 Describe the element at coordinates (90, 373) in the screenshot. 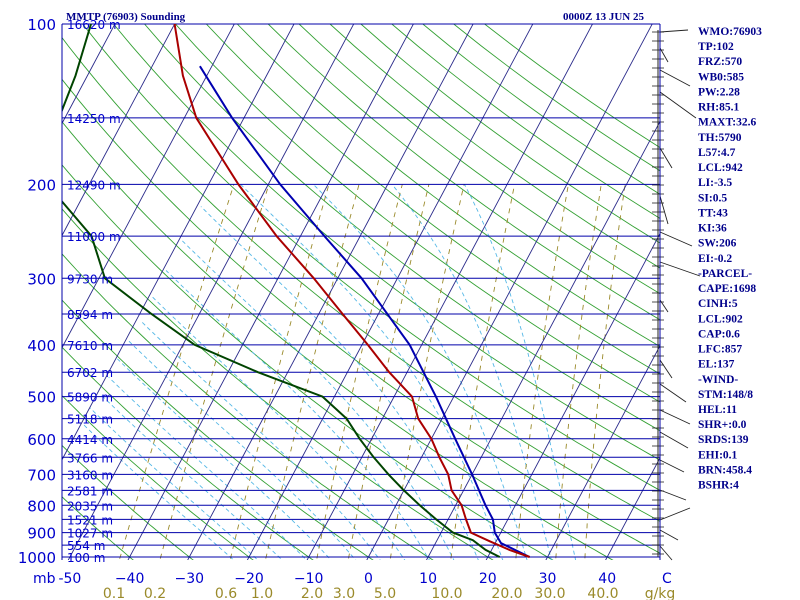

I see `height-label: 6702 m` at that location.